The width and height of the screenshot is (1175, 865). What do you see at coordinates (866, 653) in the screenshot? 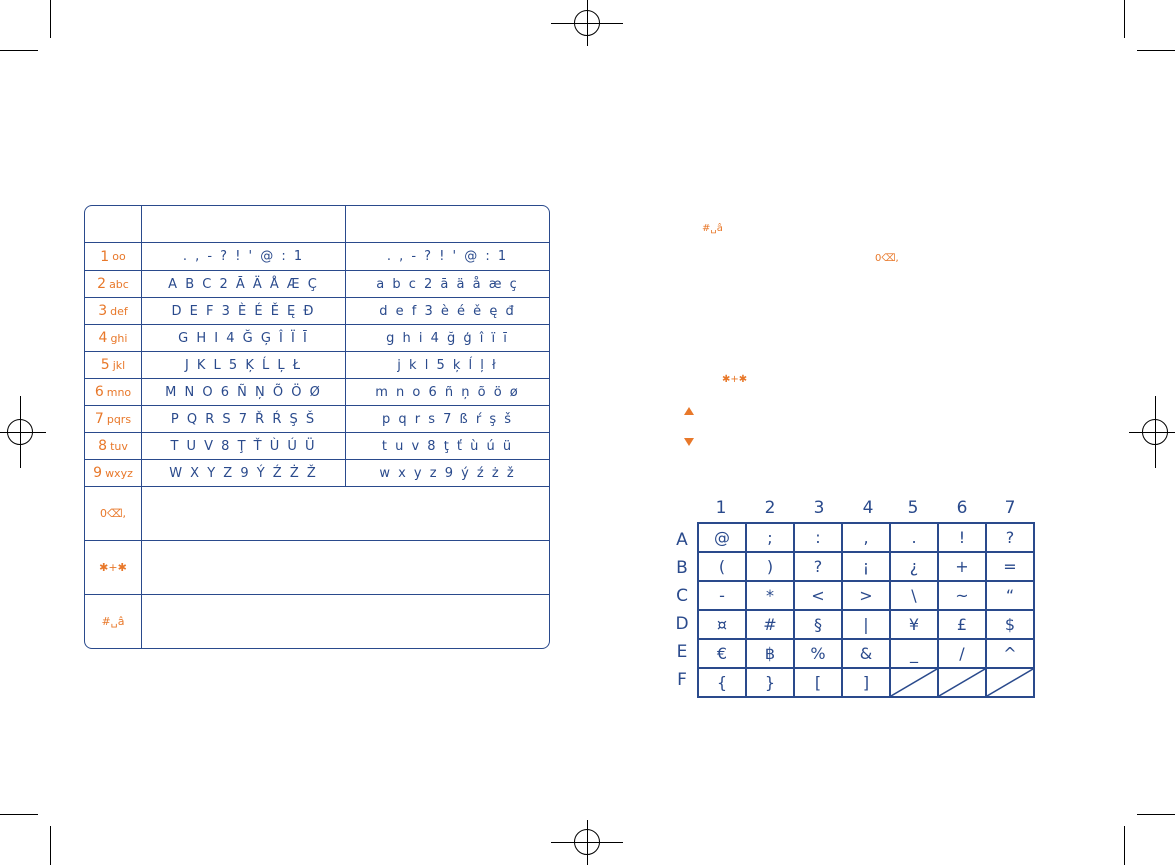
I see `table-row: € ฿ % & _ / ^` at bounding box center [866, 653].